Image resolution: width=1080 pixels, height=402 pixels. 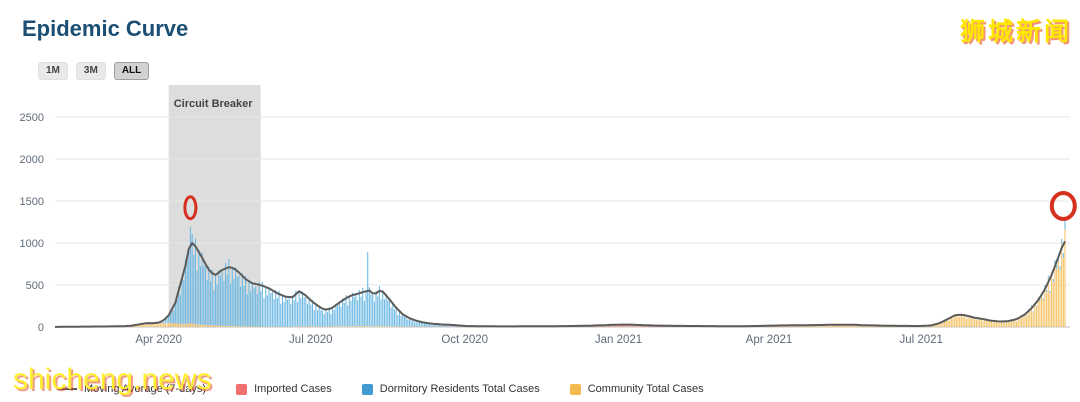 I want to click on legend-item-imported-cases: Imported Cases, so click(x=284, y=389).